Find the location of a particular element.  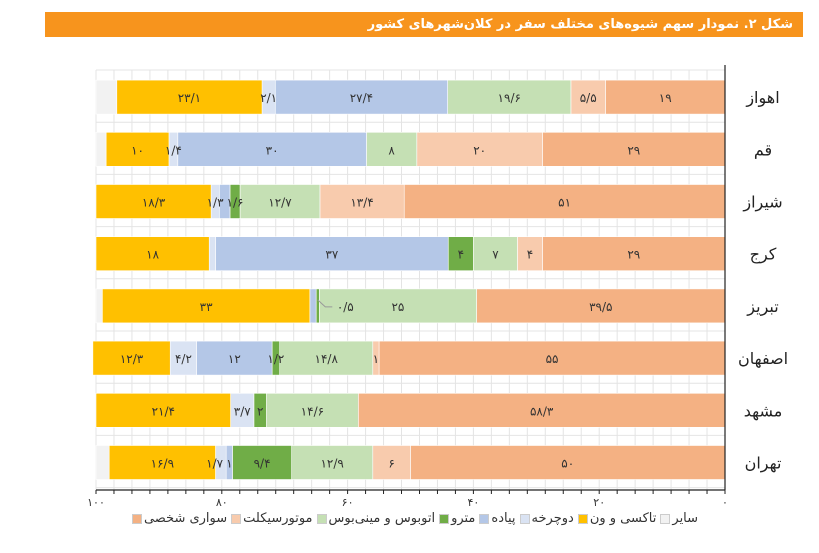

legend-label: پیاده is located at coordinates (503, 518).